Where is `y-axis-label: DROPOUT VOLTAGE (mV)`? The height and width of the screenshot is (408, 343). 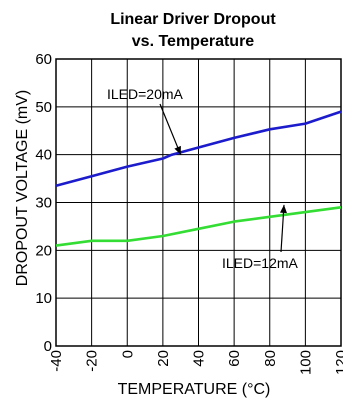
y-axis-label: DROPOUT VOLTAGE (mV) is located at coordinates (22, 188).